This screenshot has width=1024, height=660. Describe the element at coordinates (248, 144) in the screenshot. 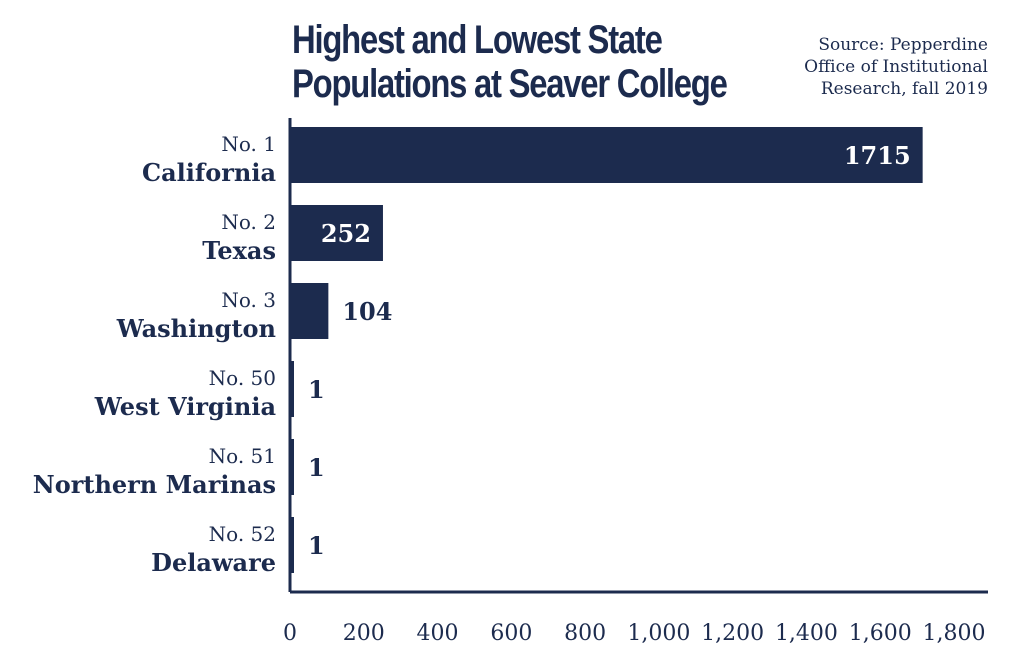

I see `rank-label-0: No. 1` at that location.